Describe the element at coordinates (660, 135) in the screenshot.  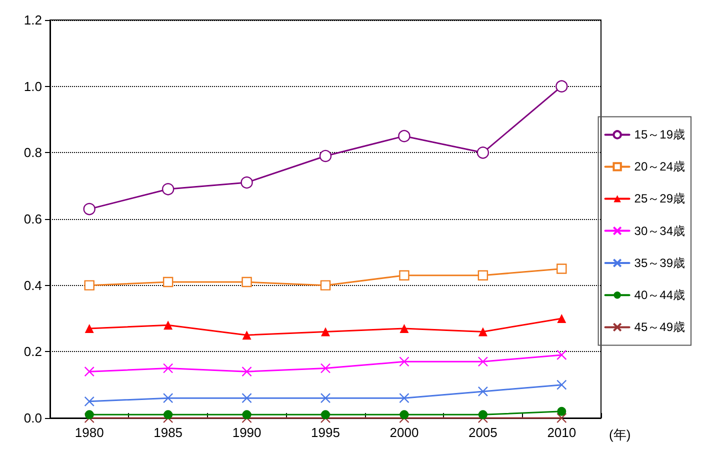
I see `legend-label: 15～19歳` at that location.